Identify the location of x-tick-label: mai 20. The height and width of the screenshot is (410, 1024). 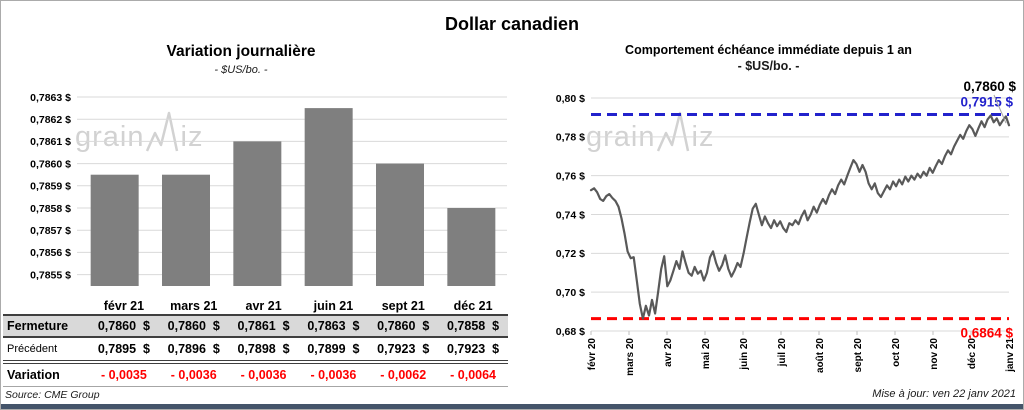
(706, 354).